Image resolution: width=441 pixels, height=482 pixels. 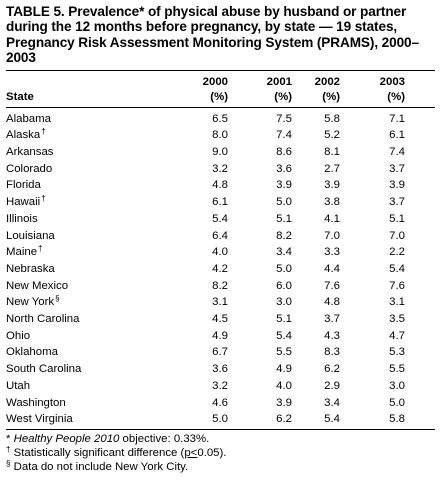 I want to click on state-name: New Mexico, so click(x=37, y=285).